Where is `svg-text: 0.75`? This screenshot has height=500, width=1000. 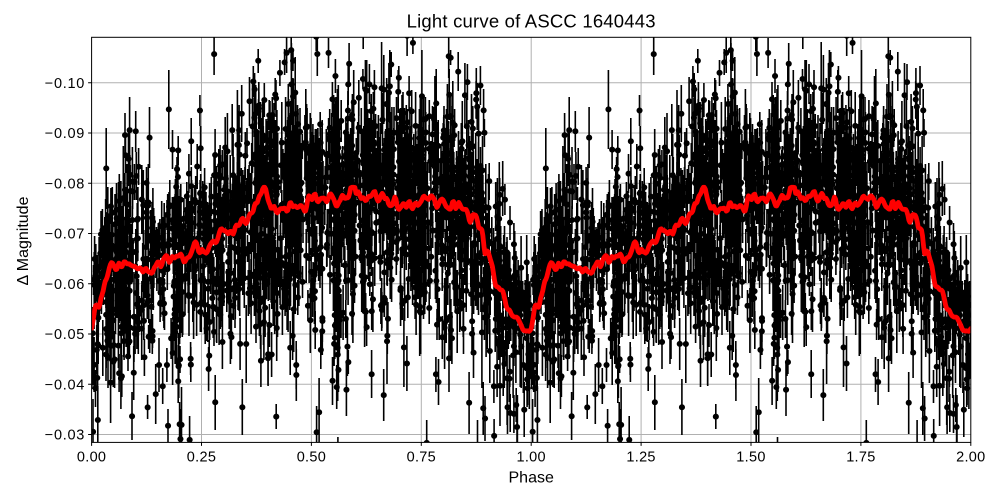
svg-text: 0.75 is located at coordinates (421, 458).